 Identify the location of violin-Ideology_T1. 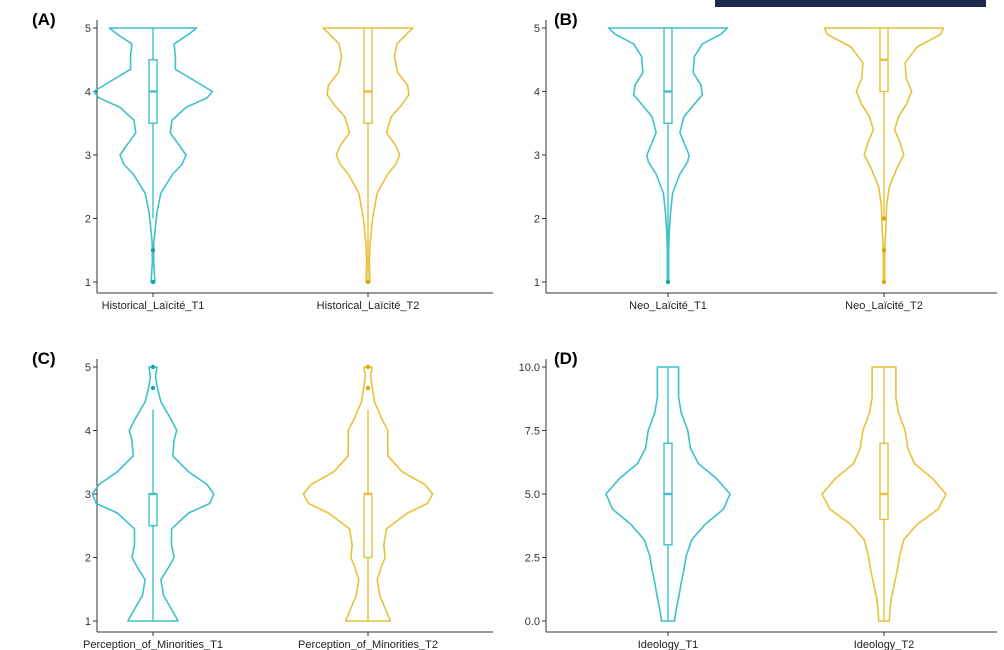
(668, 494).